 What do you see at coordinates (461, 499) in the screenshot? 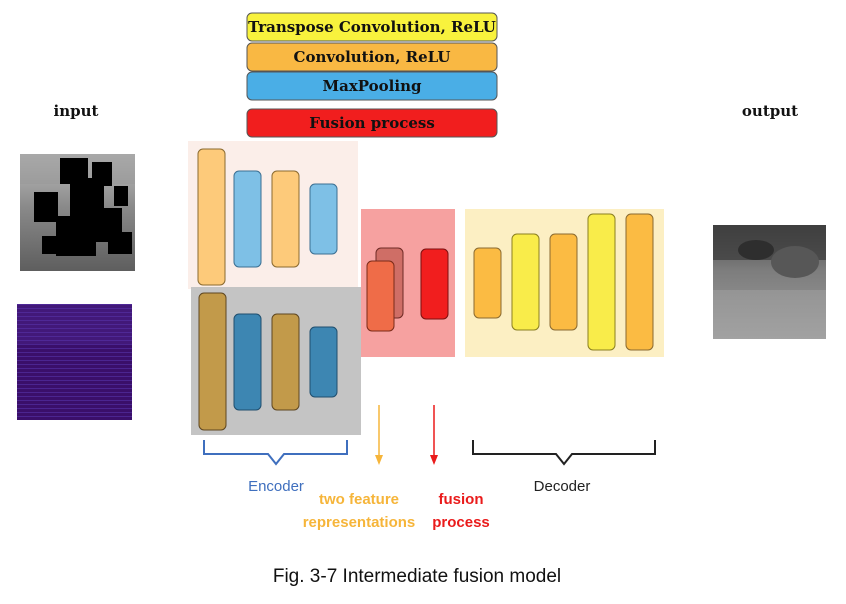
I see `fusion-label-line1: fusion` at bounding box center [461, 499].